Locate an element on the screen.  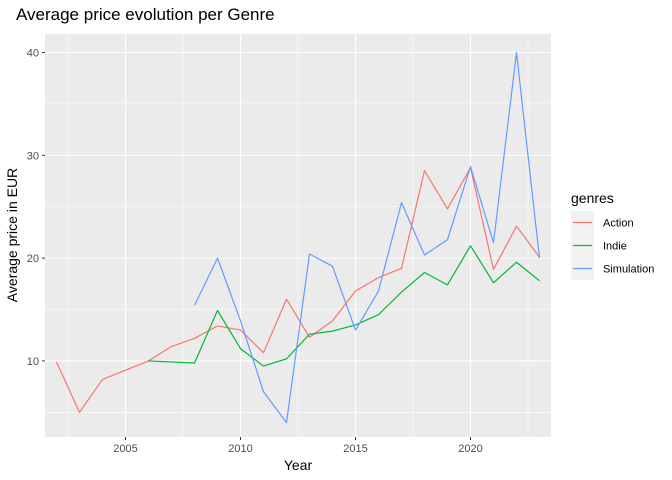
y-axis: 10 20 30 40 is located at coordinates (36, 208).